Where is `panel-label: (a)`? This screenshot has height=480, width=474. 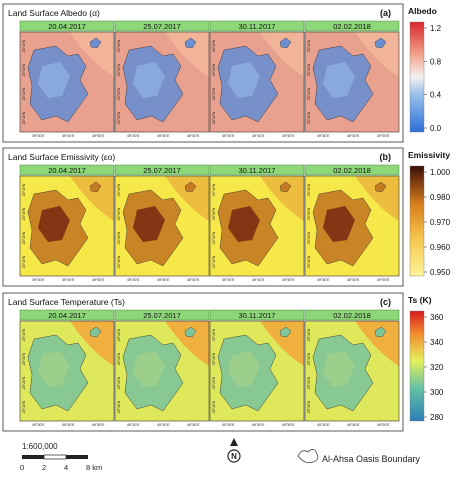
panel-label: (a) is located at coordinates (385, 13).